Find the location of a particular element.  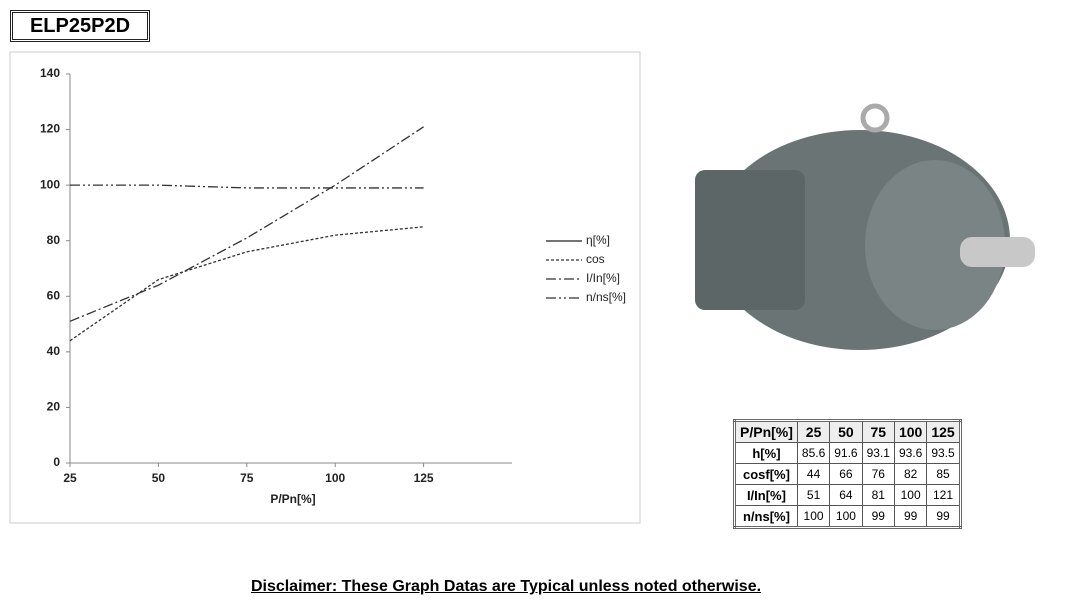

end-shield is located at coordinates (935, 245).